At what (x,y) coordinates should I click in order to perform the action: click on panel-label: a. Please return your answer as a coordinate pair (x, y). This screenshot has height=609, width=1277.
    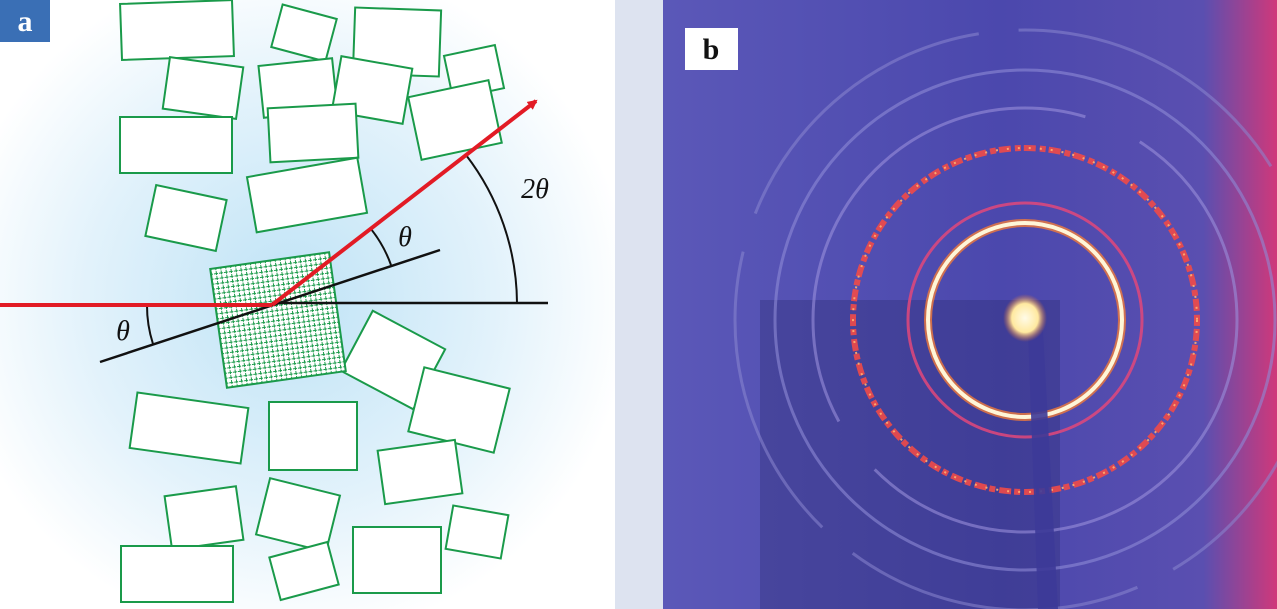
    Looking at the image, I should click on (25, 21).